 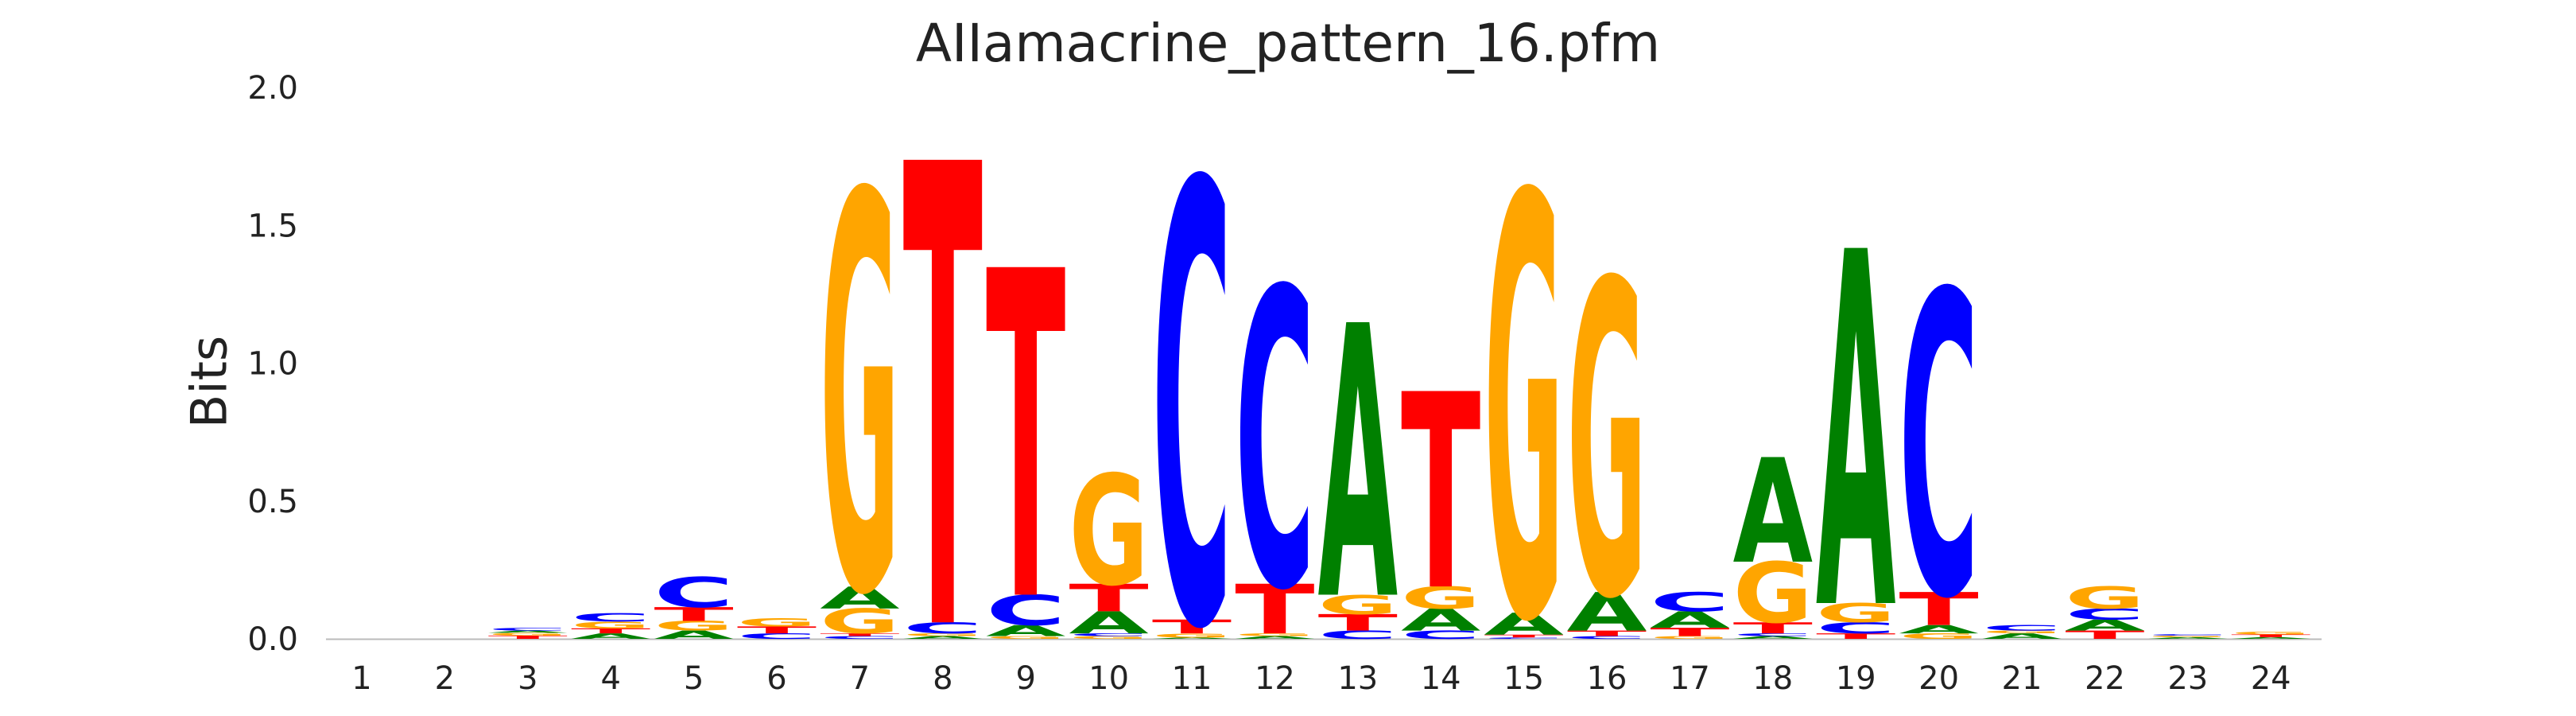 What do you see at coordinates (1108, 678) in the screenshot?
I see `x-tick-label: 10` at bounding box center [1108, 678].